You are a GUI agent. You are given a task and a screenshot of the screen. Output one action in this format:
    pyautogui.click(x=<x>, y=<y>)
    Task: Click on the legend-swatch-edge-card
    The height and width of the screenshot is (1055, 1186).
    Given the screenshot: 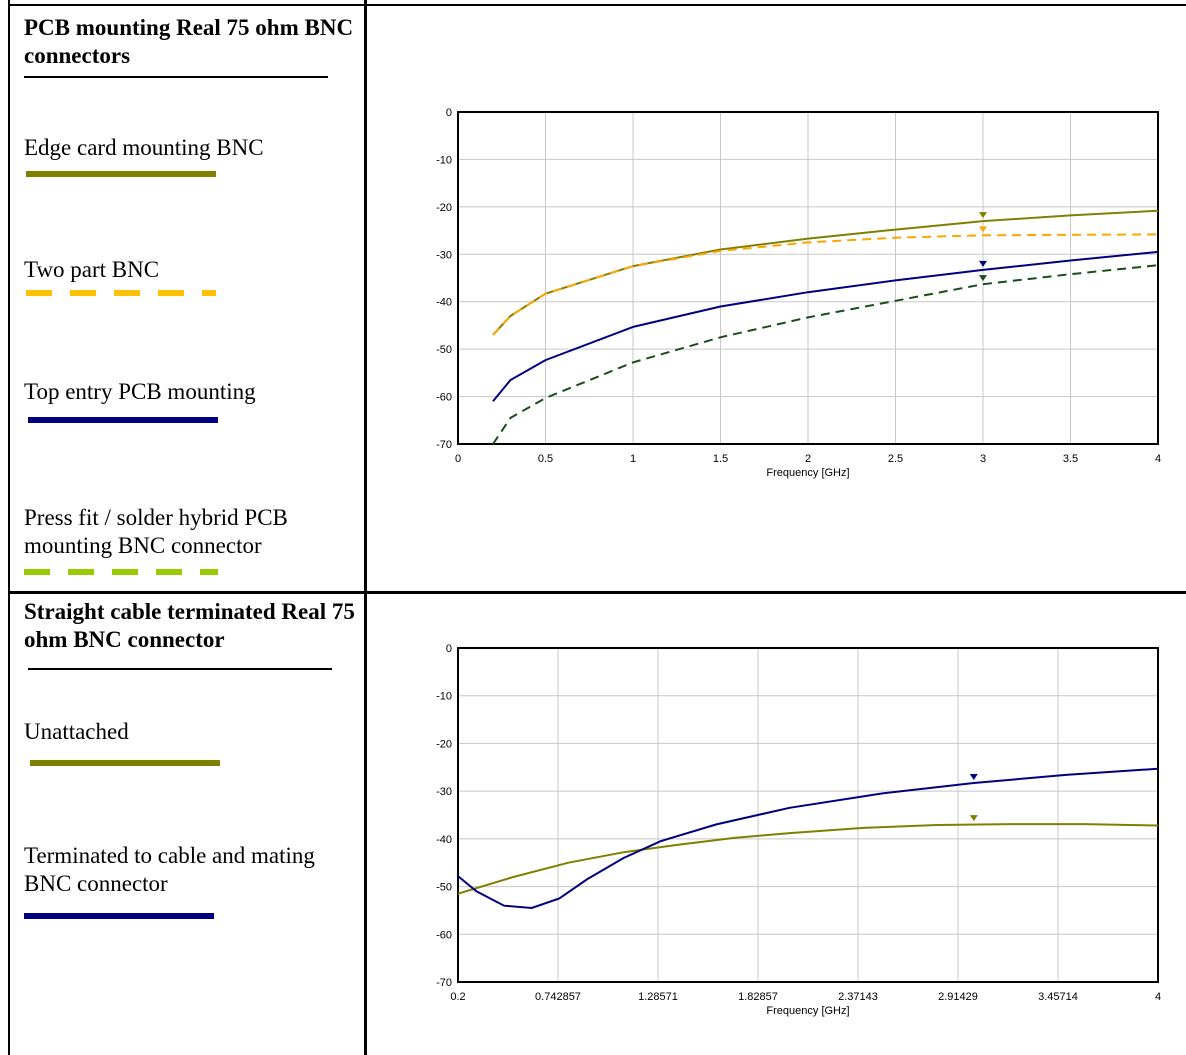 What is the action you would take?
    pyautogui.click(x=121, y=174)
    